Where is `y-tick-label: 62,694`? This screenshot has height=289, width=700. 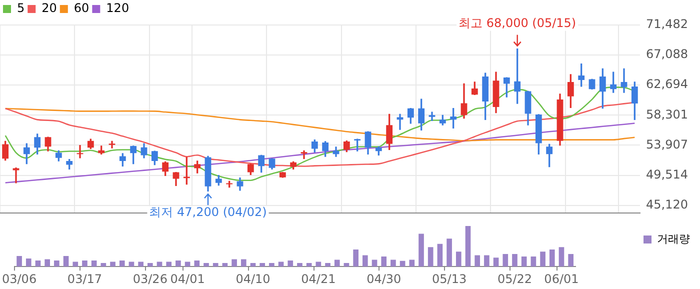
y-tick-label: 62,694 is located at coordinates (667, 84).